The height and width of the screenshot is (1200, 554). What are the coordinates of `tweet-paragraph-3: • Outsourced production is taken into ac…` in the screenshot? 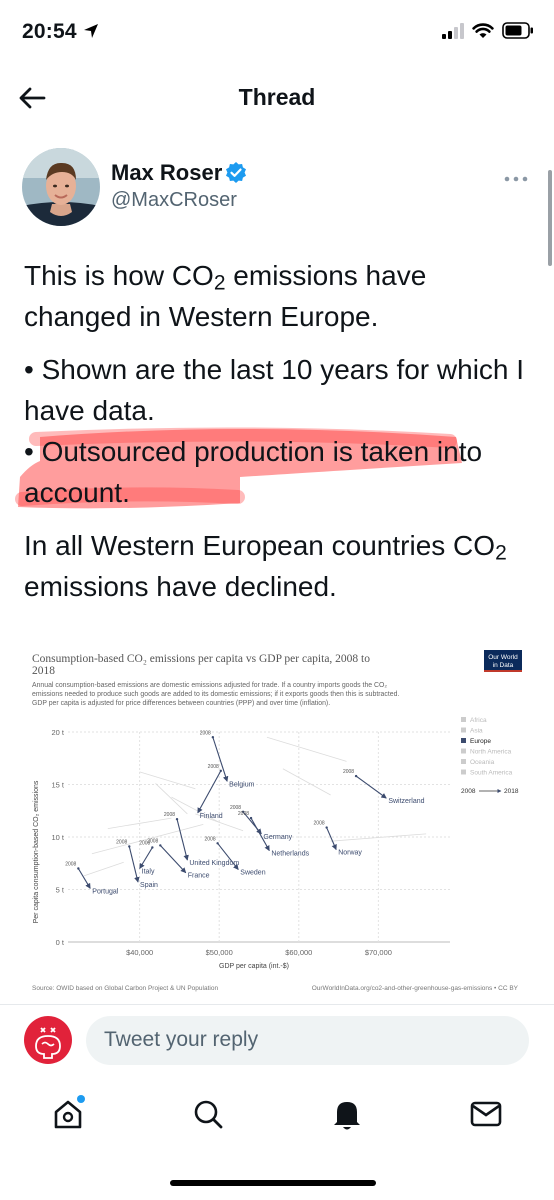 It's located at (253, 472).